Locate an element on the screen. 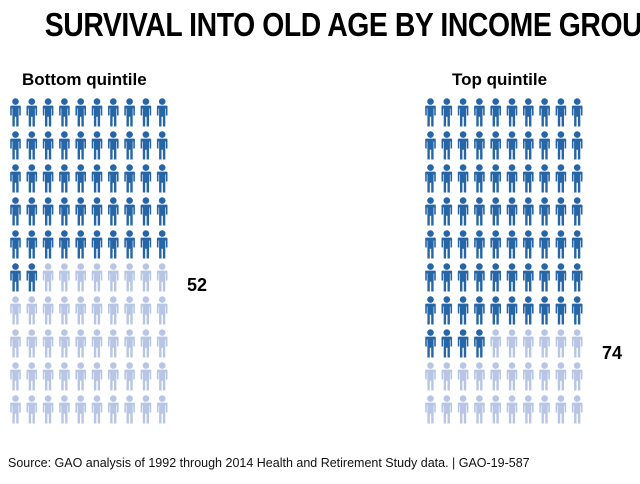  top-quintile-count: 74 is located at coordinates (612, 353).